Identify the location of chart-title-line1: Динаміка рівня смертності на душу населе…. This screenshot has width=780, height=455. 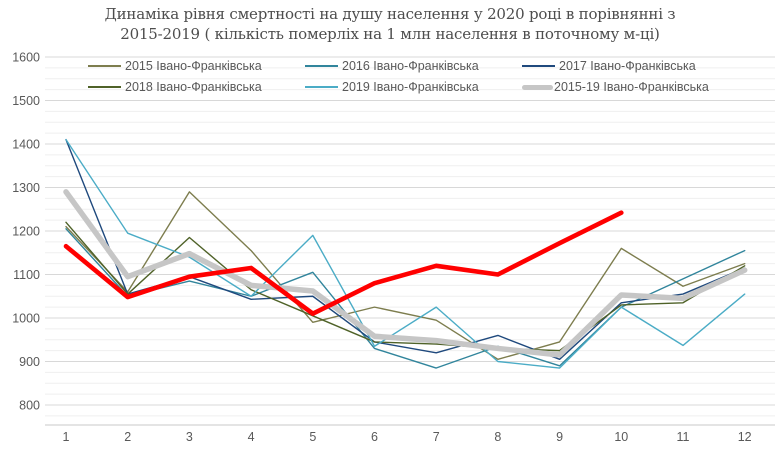
(390, 14).